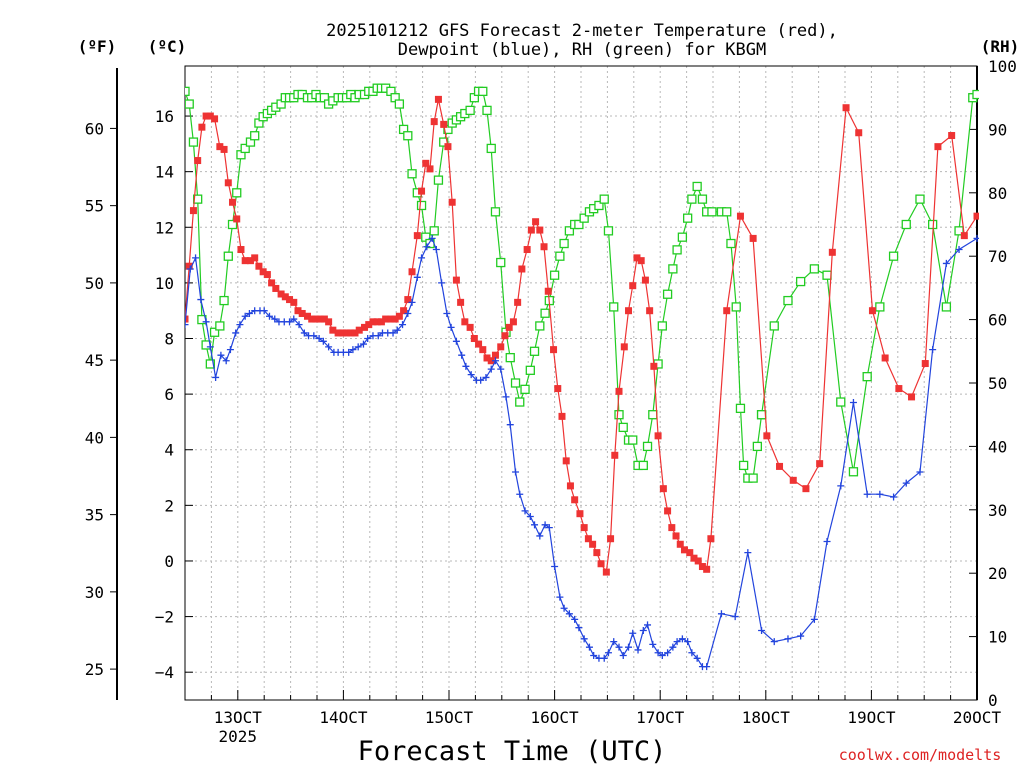 The image size is (1024, 768). Describe the element at coordinates (555, 717) in the screenshot. I see `x-tick-label: 16OCT` at that location.